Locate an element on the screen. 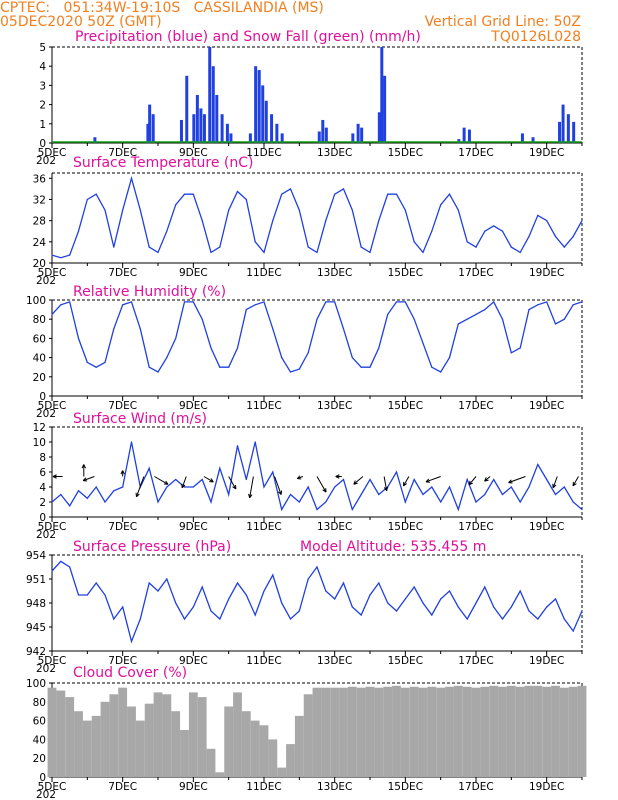  wind-xtick-label: 5DEC is located at coordinates (52, 527).